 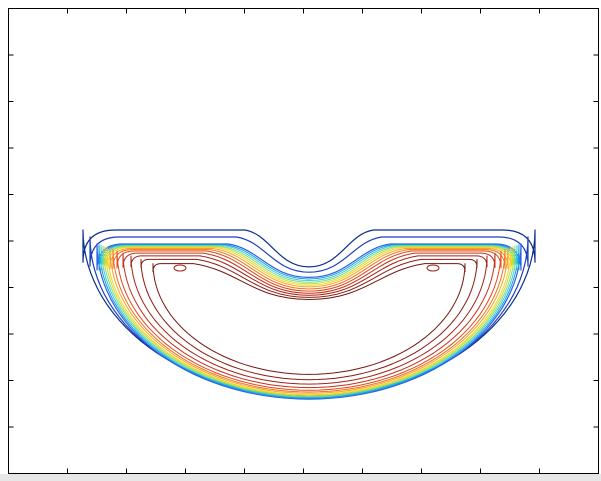 I want to click on scrollbar-strip, so click(x=300, y=477).